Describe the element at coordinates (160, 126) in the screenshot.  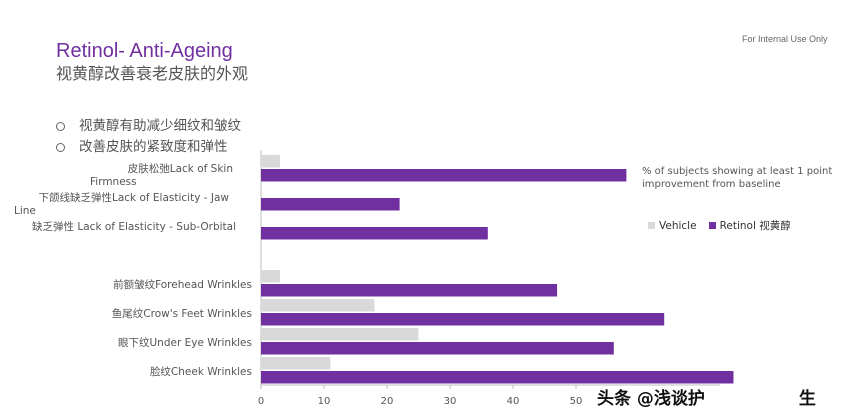
I see `bullet-text: 视黄醇有助减少细纹和皱纹` at that location.